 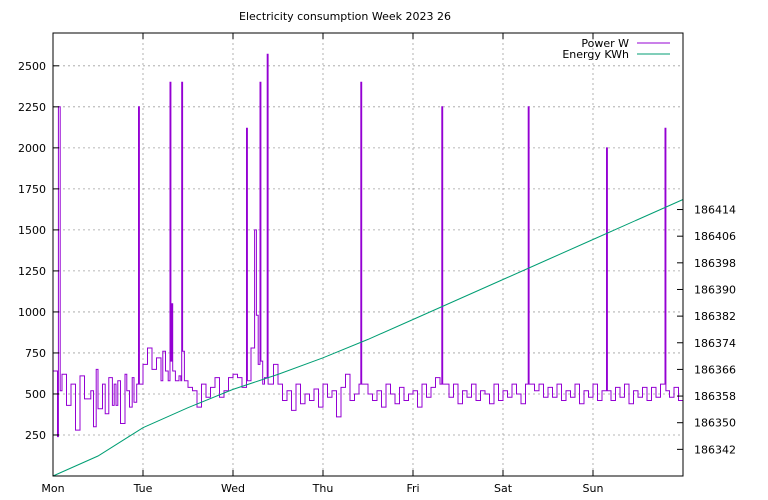 What do you see at coordinates (715, 396) in the screenshot?
I see `y-right-tick-label: 186358` at bounding box center [715, 396].